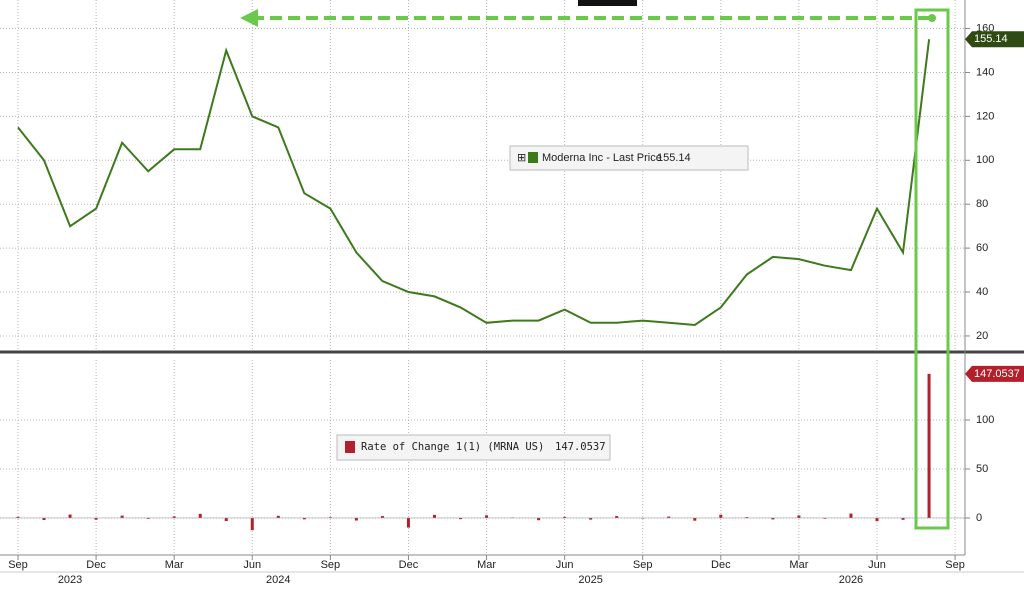 The width and height of the screenshot is (1024, 591). Describe the element at coordinates (982, 469) in the screenshot. I see `y-tick-label: 50` at that location.